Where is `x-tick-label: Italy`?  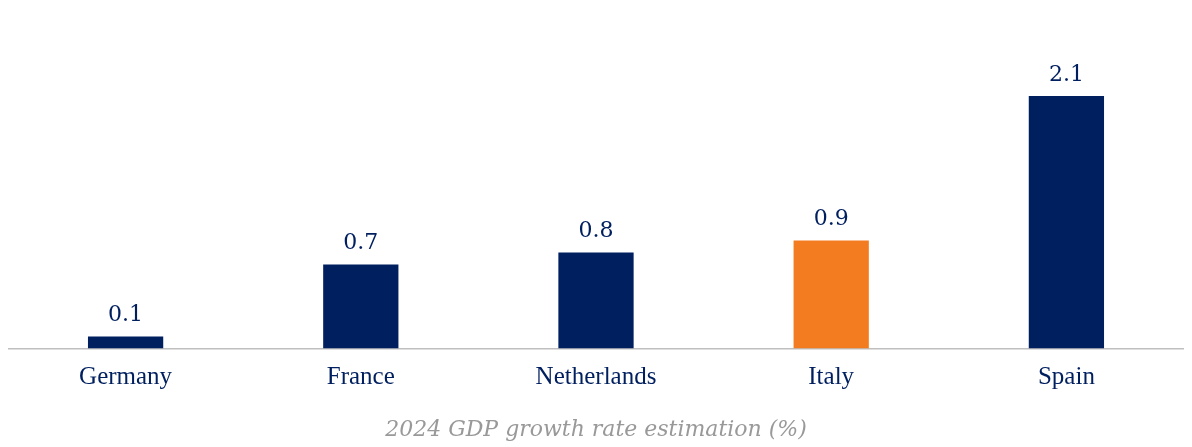 x-tick-label: Italy is located at coordinates (831, 376).